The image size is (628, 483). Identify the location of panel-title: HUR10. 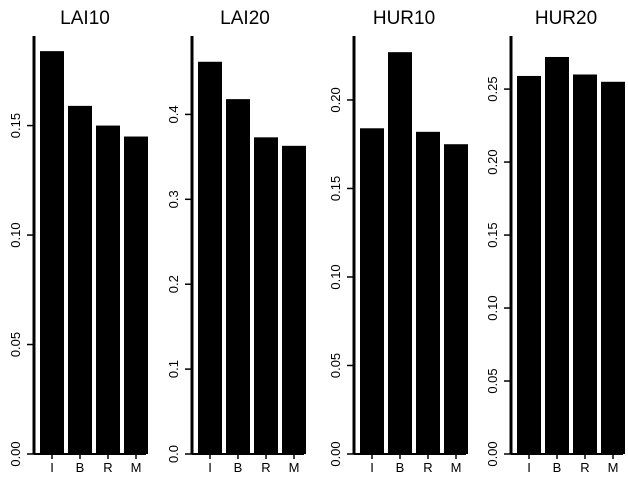
(404, 18).